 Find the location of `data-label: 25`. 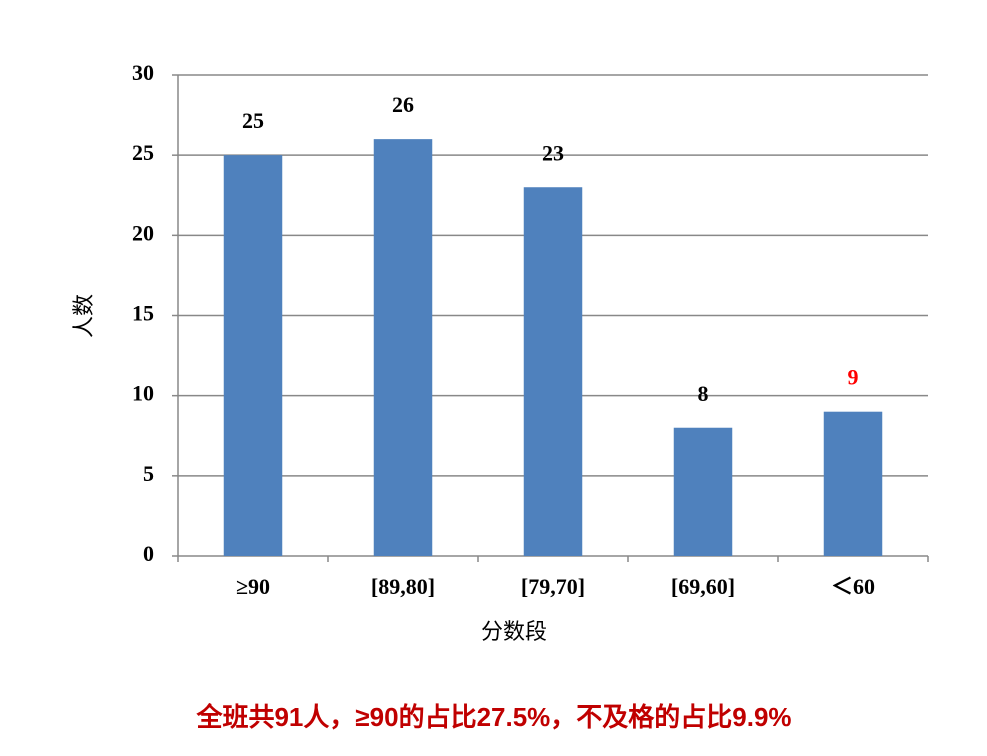

data-label: 25 is located at coordinates (253, 120).